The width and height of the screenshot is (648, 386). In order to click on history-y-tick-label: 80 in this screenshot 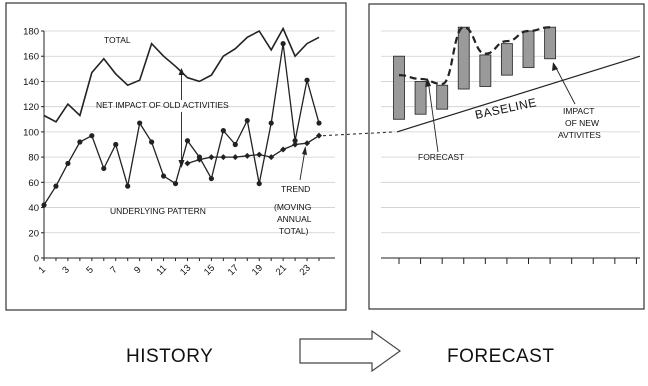, I will do `click(33, 158)`.